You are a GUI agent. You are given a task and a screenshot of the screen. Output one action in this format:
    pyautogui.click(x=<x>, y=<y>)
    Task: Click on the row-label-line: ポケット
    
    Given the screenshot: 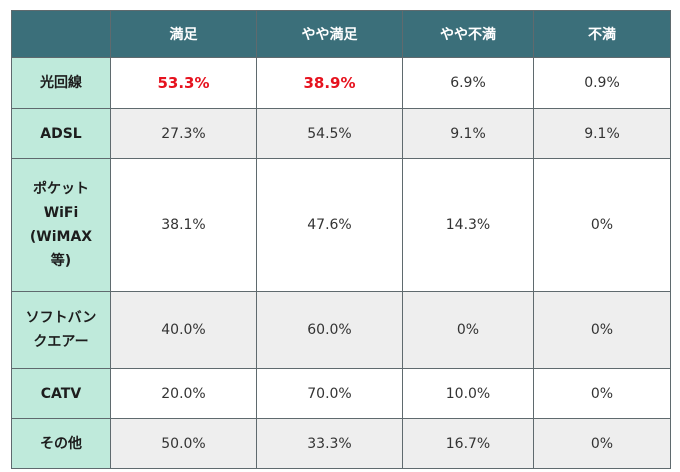 What is the action you would take?
    pyautogui.click(x=61, y=189)
    